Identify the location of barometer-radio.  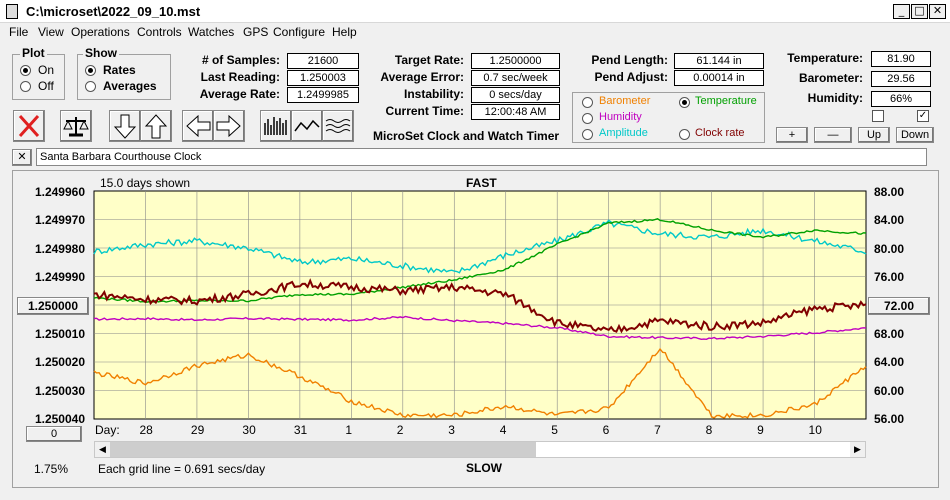
(587, 102).